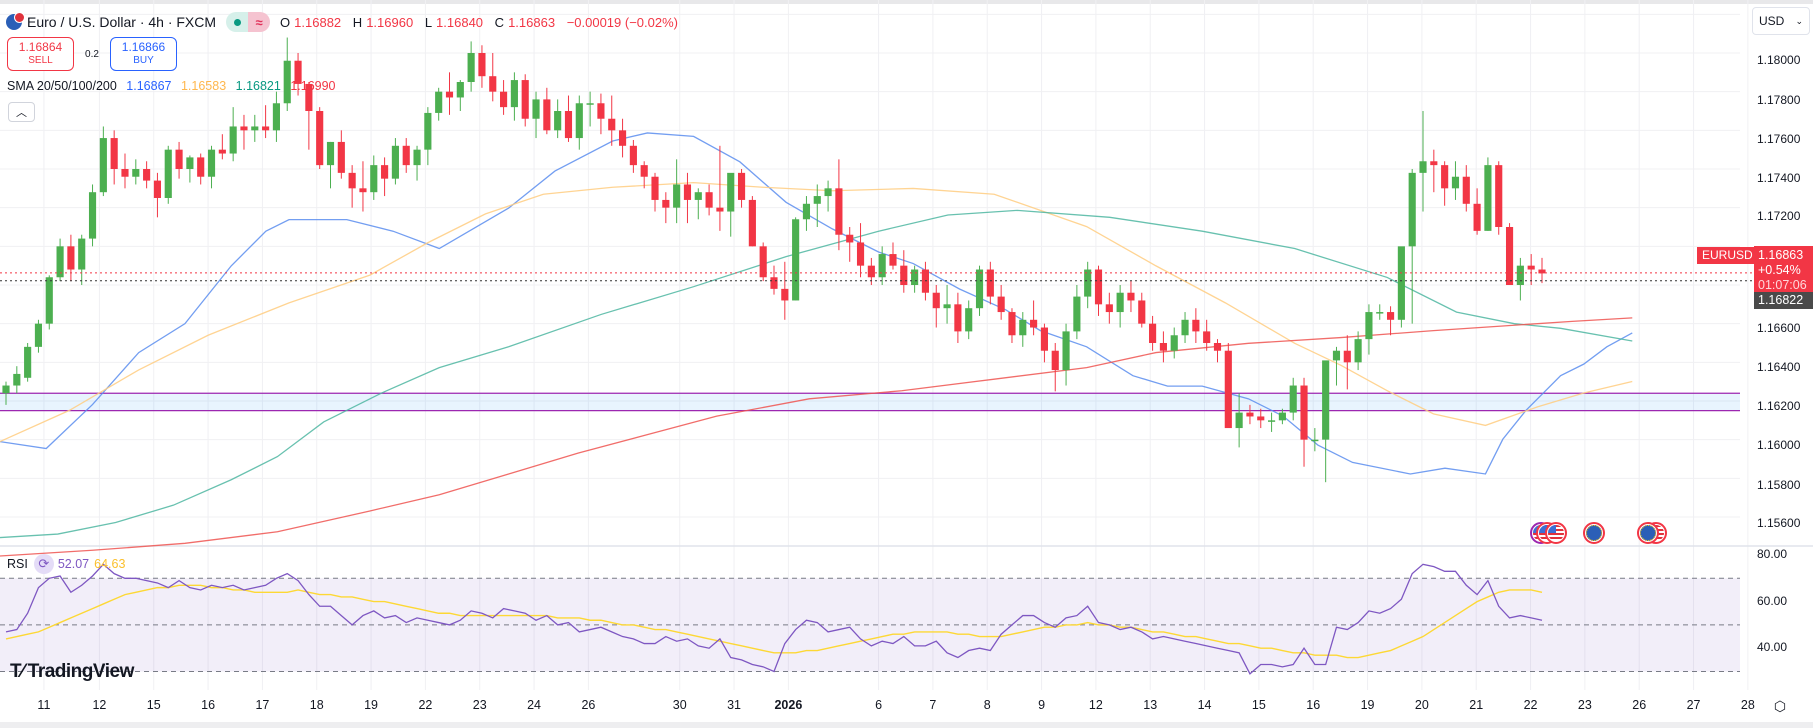 This screenshot has height=728, width=1813. I want to click on price-axis-label: 1.17200, so click(1779, 216).